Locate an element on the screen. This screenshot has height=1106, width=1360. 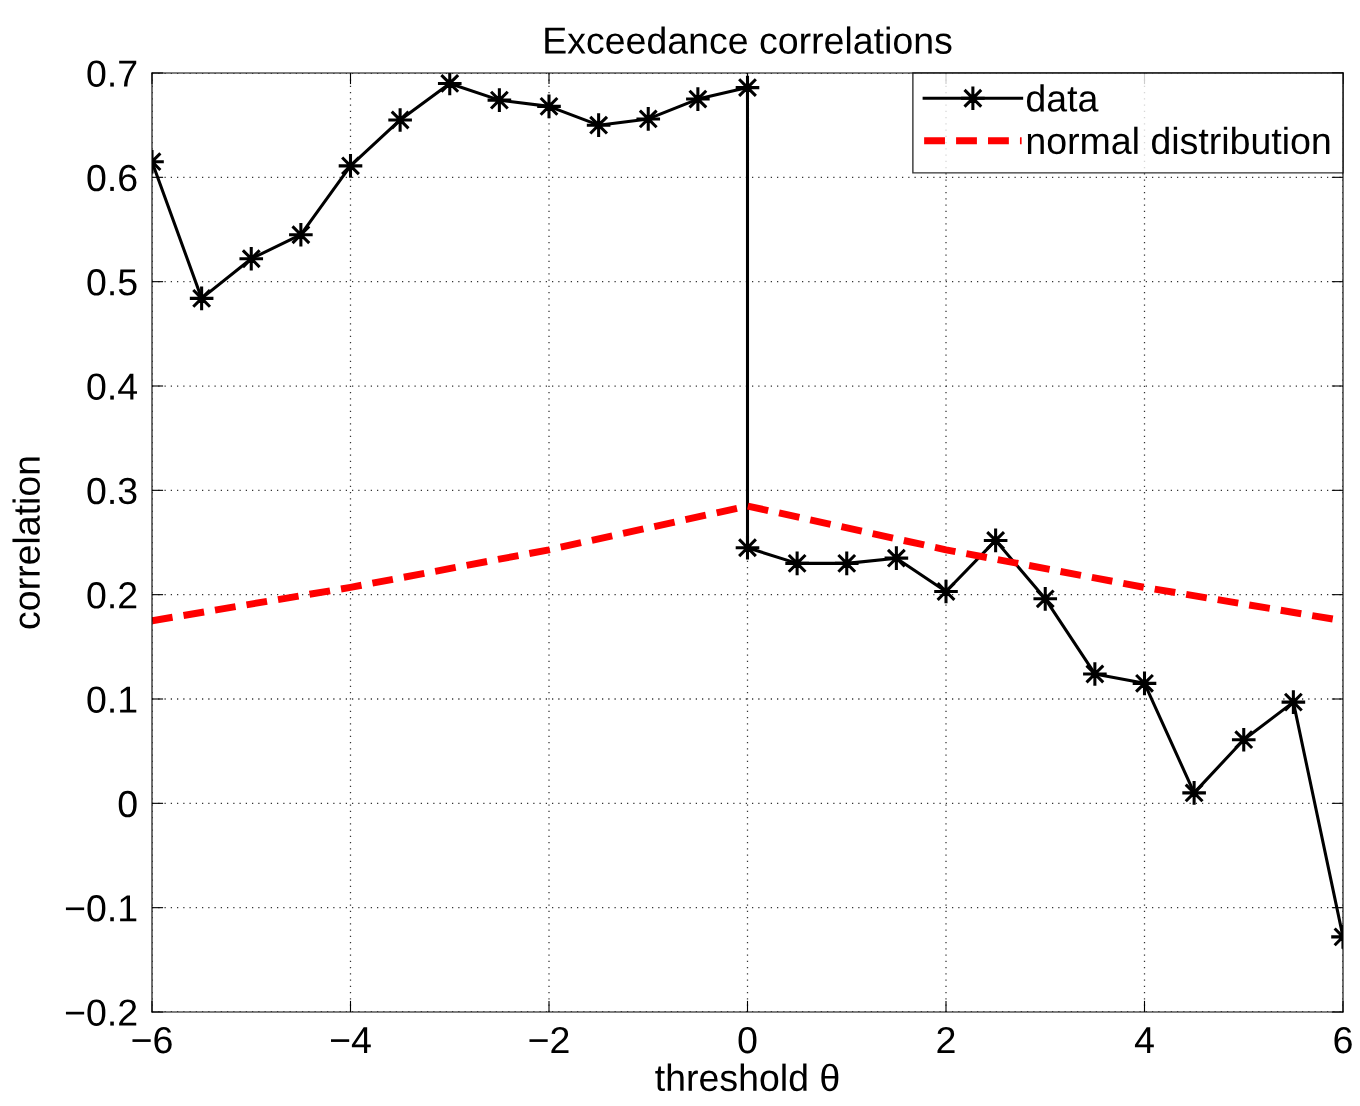
point is located at coordinates (450, 85).